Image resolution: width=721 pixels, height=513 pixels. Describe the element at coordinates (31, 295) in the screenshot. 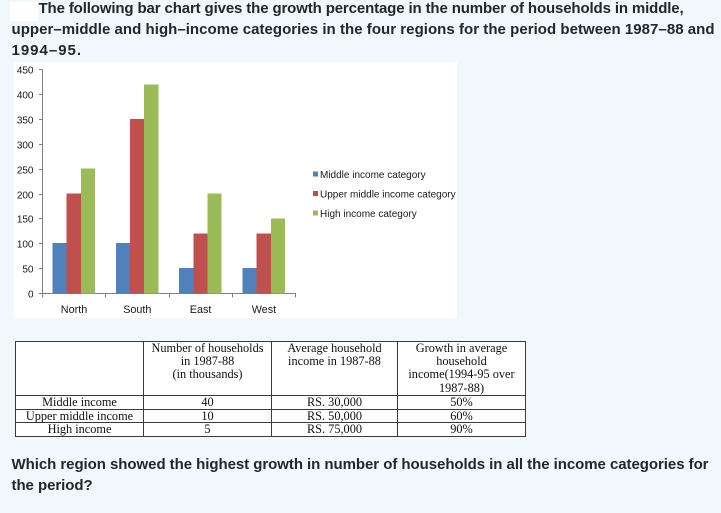

I see `svg-text: 0` at that location.